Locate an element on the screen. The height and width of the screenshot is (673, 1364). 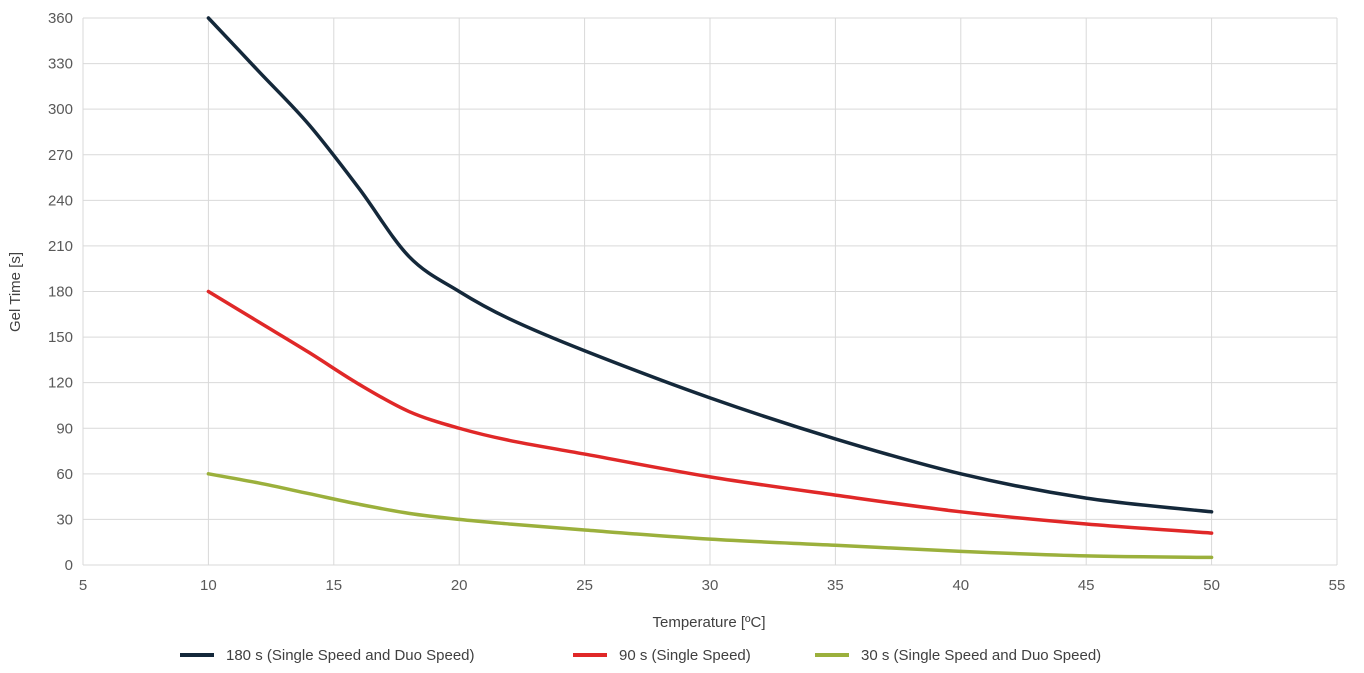
y-tick-label: 150 is located at coordinates (60, 337).